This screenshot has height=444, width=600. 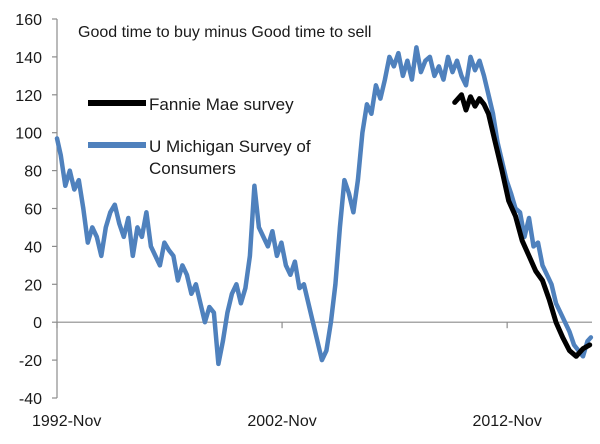 I want to click on y-tick-label: -20, so click(x=30, y=361).